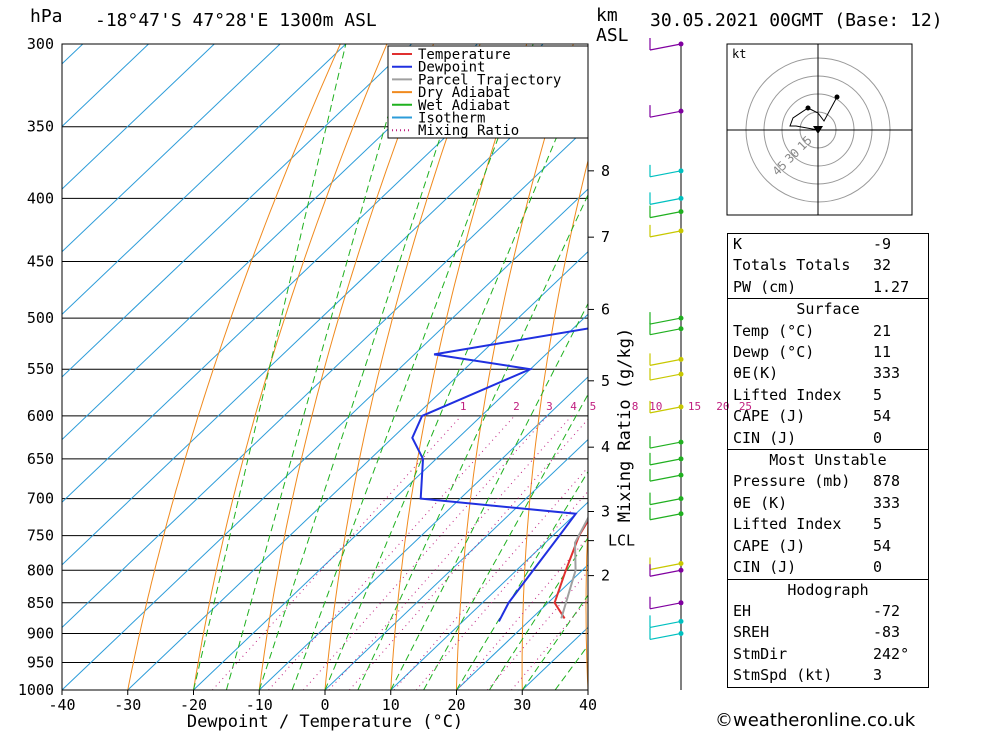  What do you see at coordinates (36, 690) in the screenshot?
I see `pressure-tick-label: 1000` at bounding box center [36, 690].